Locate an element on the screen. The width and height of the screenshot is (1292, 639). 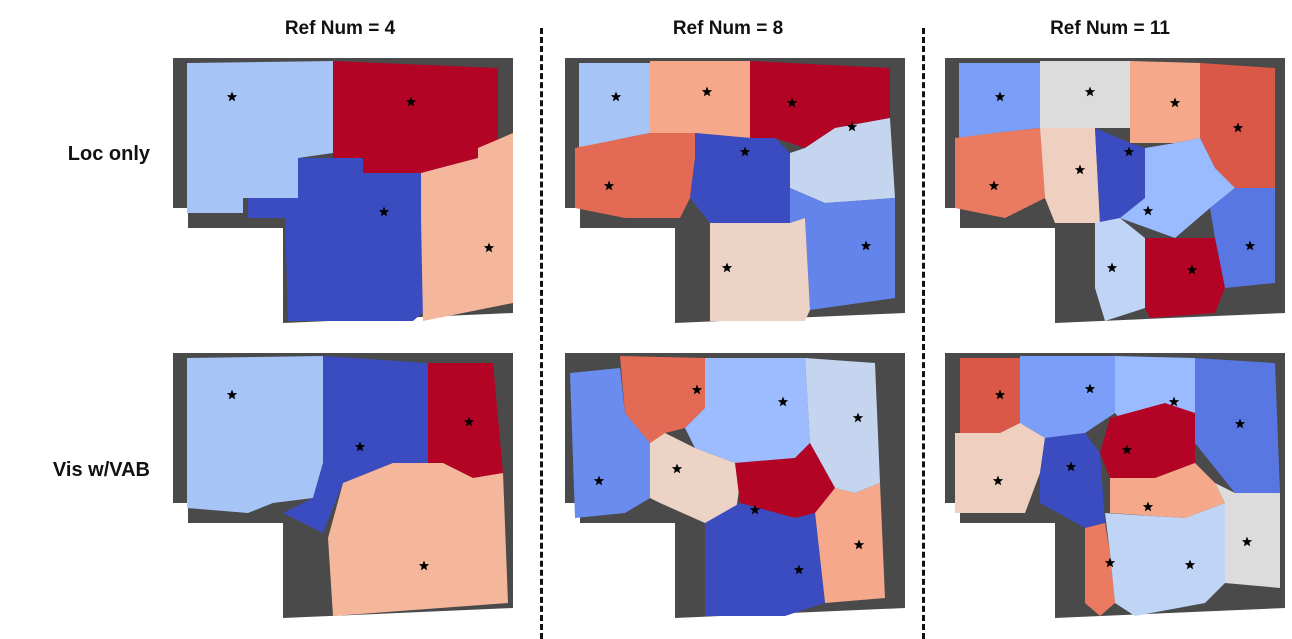
column-title-ref-11: Ref Num = 11 is located at coordinates (1110, 28).